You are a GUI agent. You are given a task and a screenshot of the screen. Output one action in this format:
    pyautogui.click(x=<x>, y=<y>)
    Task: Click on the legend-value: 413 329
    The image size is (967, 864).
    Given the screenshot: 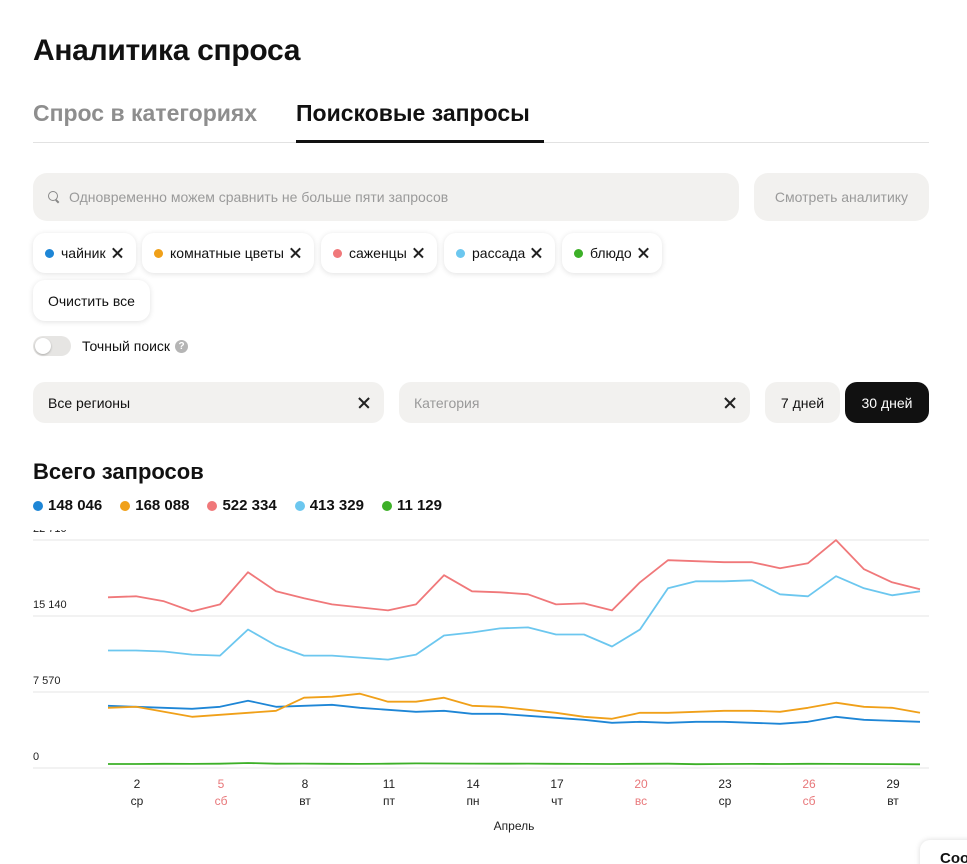 What is the action you would take?
    pyautogui.click(x=336, y=505)
    